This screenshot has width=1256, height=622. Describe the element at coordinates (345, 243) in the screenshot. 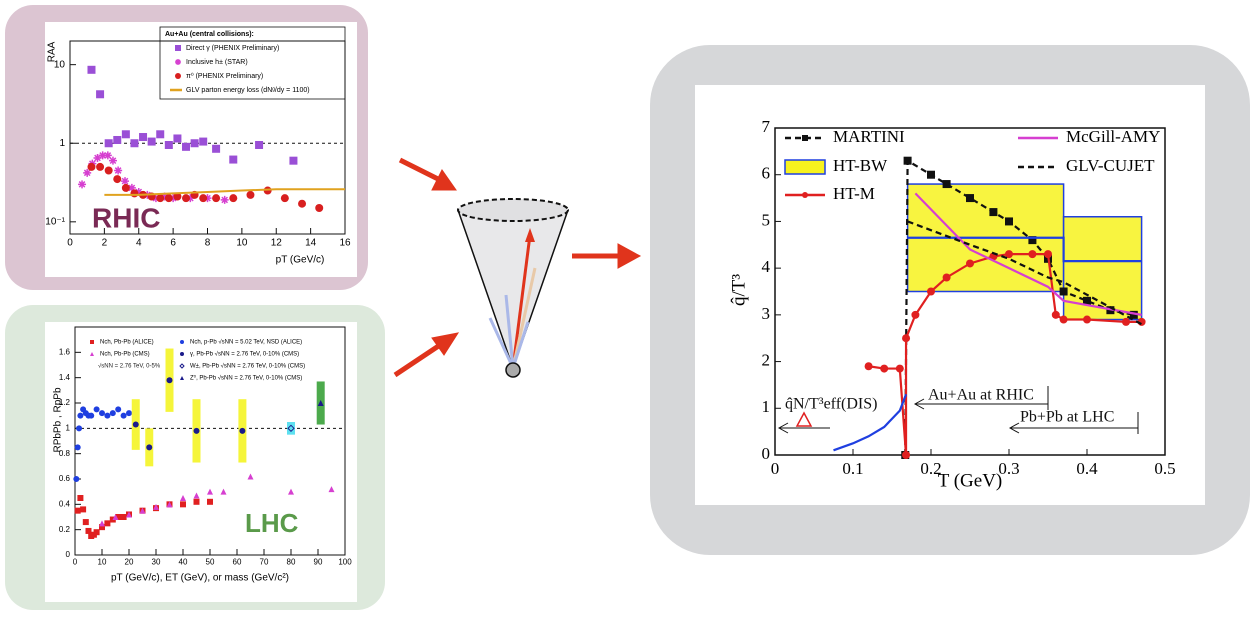

I see `x-tick-label: 16` at that location.